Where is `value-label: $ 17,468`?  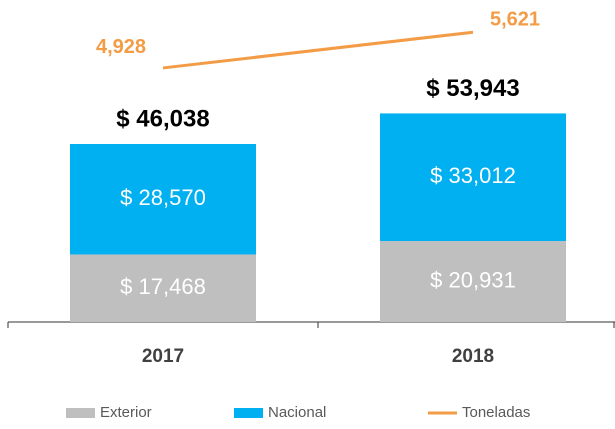
value-label: $ 17,468 is located at coordinates (163, 286).